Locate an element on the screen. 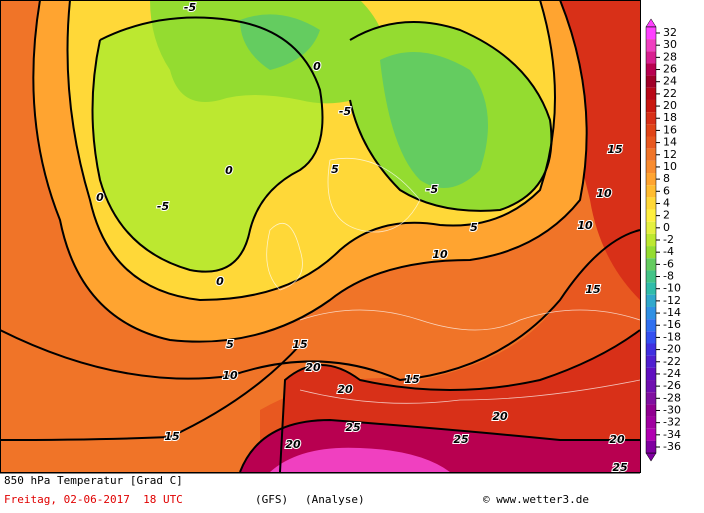 This screenshot has width=704, height=513. legend-label: 12 is located at coordinates (670, 154).